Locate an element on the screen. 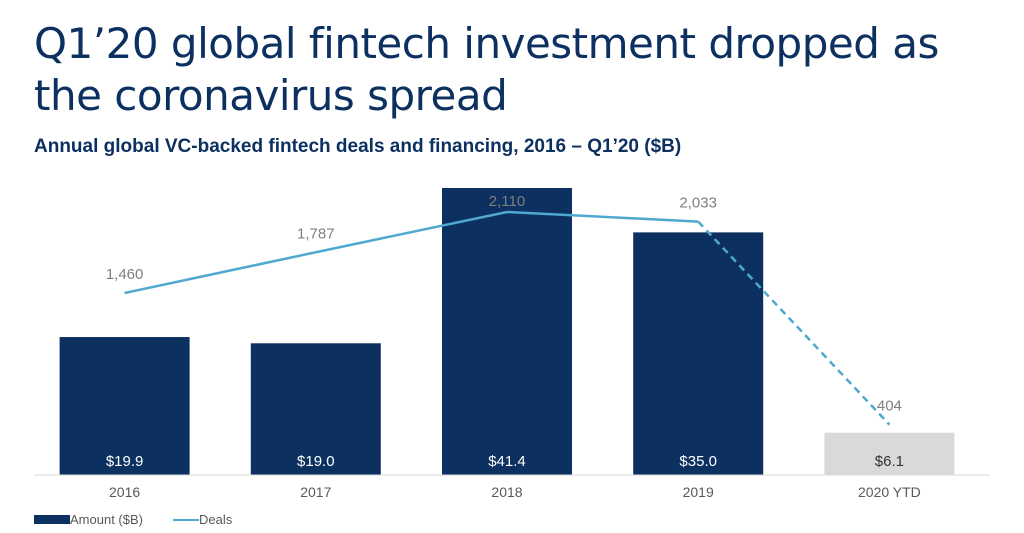 Image resolution: width=1024 pixels, height=533 pixels. bar-value-label: $41.4 is located at coordinates (507, 461).